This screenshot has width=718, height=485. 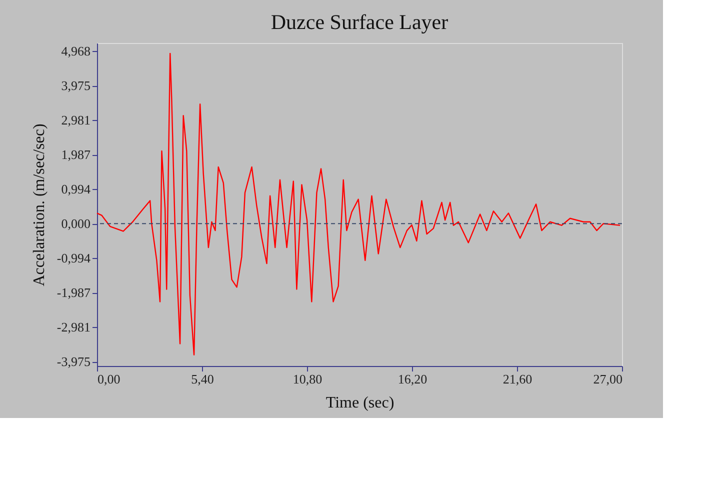 I want to click on y-tick-label: 0,000, so click(x=75, y=224).